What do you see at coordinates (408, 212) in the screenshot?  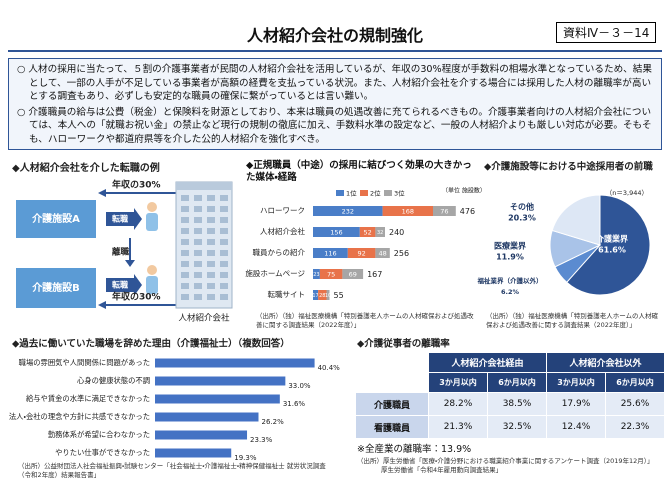 I see `segment-label: 168` at bounding box center [408, 212].